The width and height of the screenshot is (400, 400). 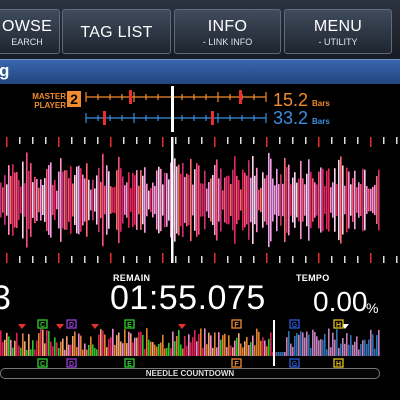 I want to click on browse-button: OWSE EARCH, so click(x=30, y=31).